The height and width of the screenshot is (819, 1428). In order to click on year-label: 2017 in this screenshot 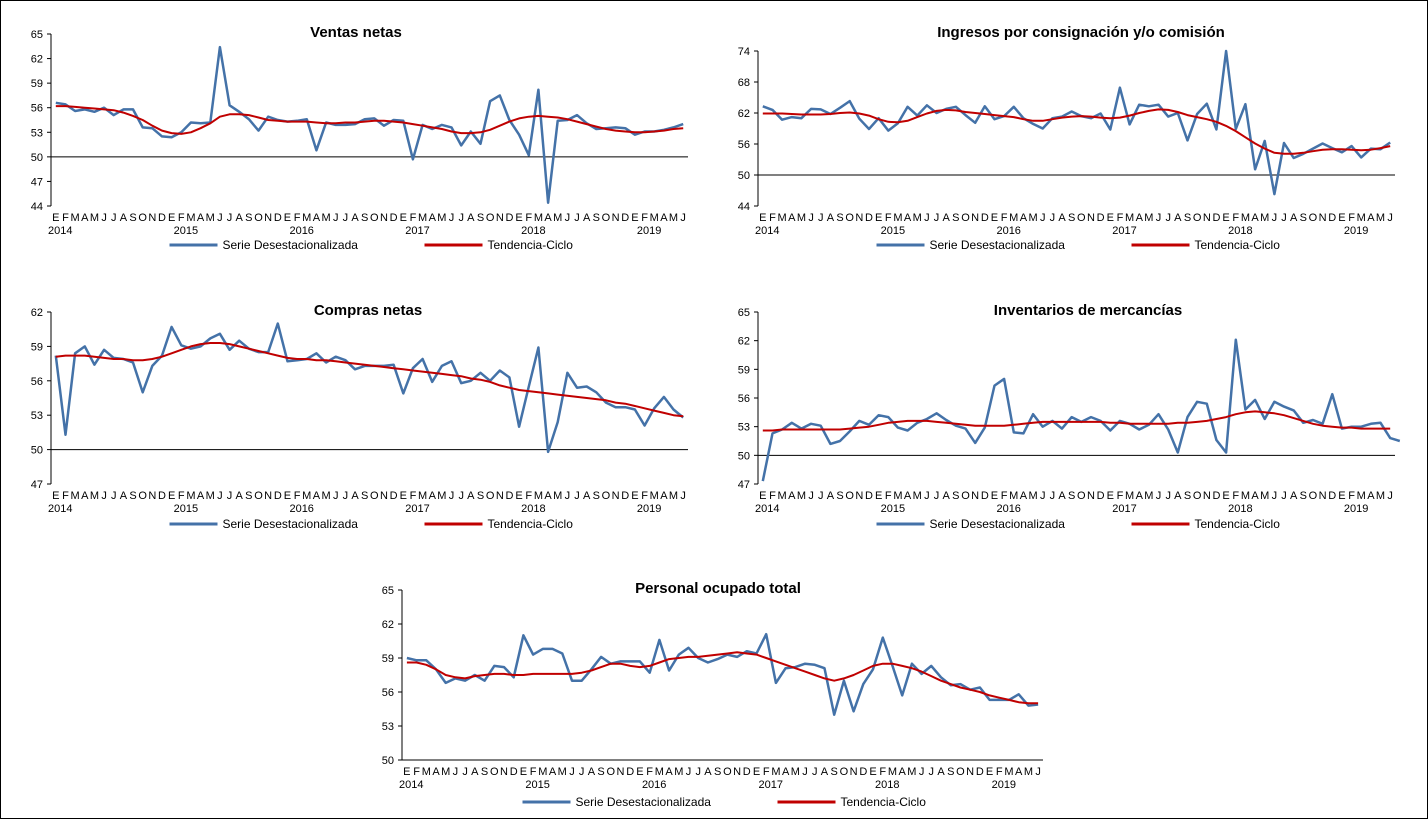, I will do `click(770, 785)`.